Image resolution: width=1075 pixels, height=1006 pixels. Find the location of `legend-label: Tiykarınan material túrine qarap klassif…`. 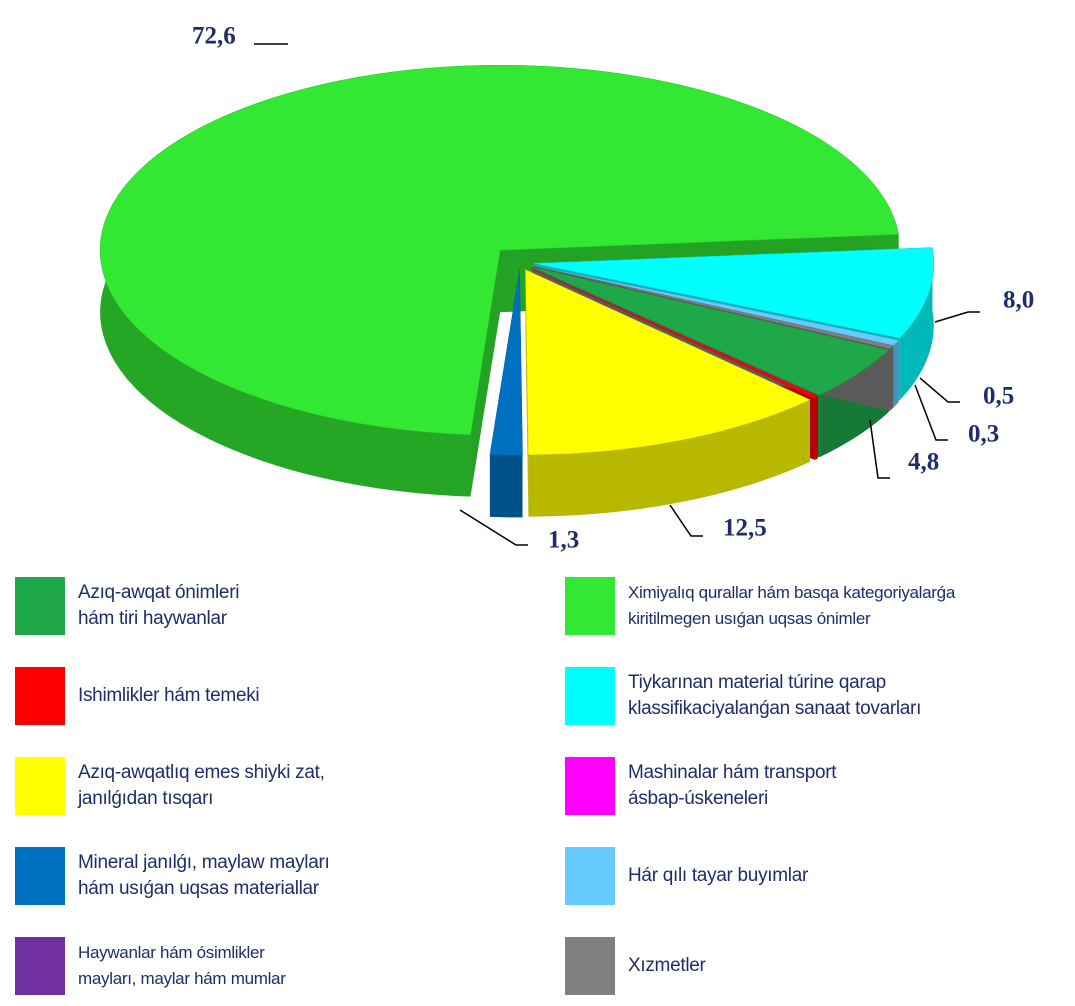

legend-label: Tiykarınan material túrine qarap klassif… is located at coordinates (775, 695).